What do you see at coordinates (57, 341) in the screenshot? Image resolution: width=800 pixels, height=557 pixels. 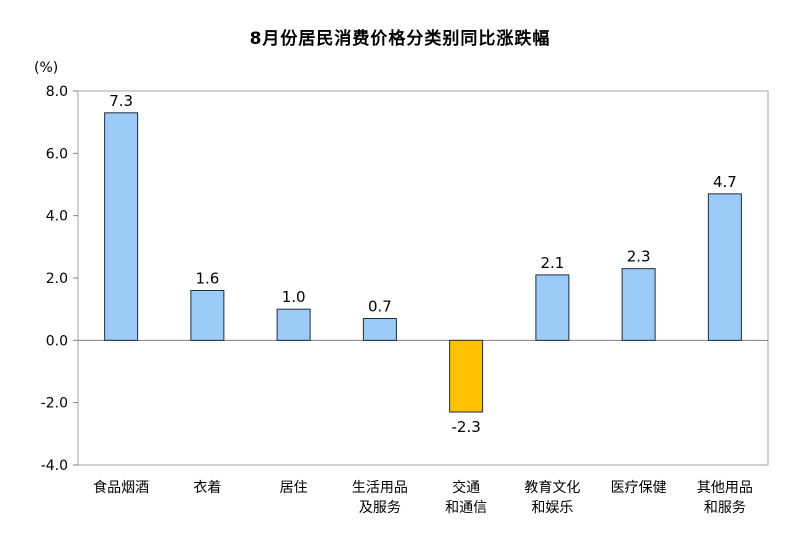 I see `y-tick-label: 0.0` at bounding box center [57, 341].